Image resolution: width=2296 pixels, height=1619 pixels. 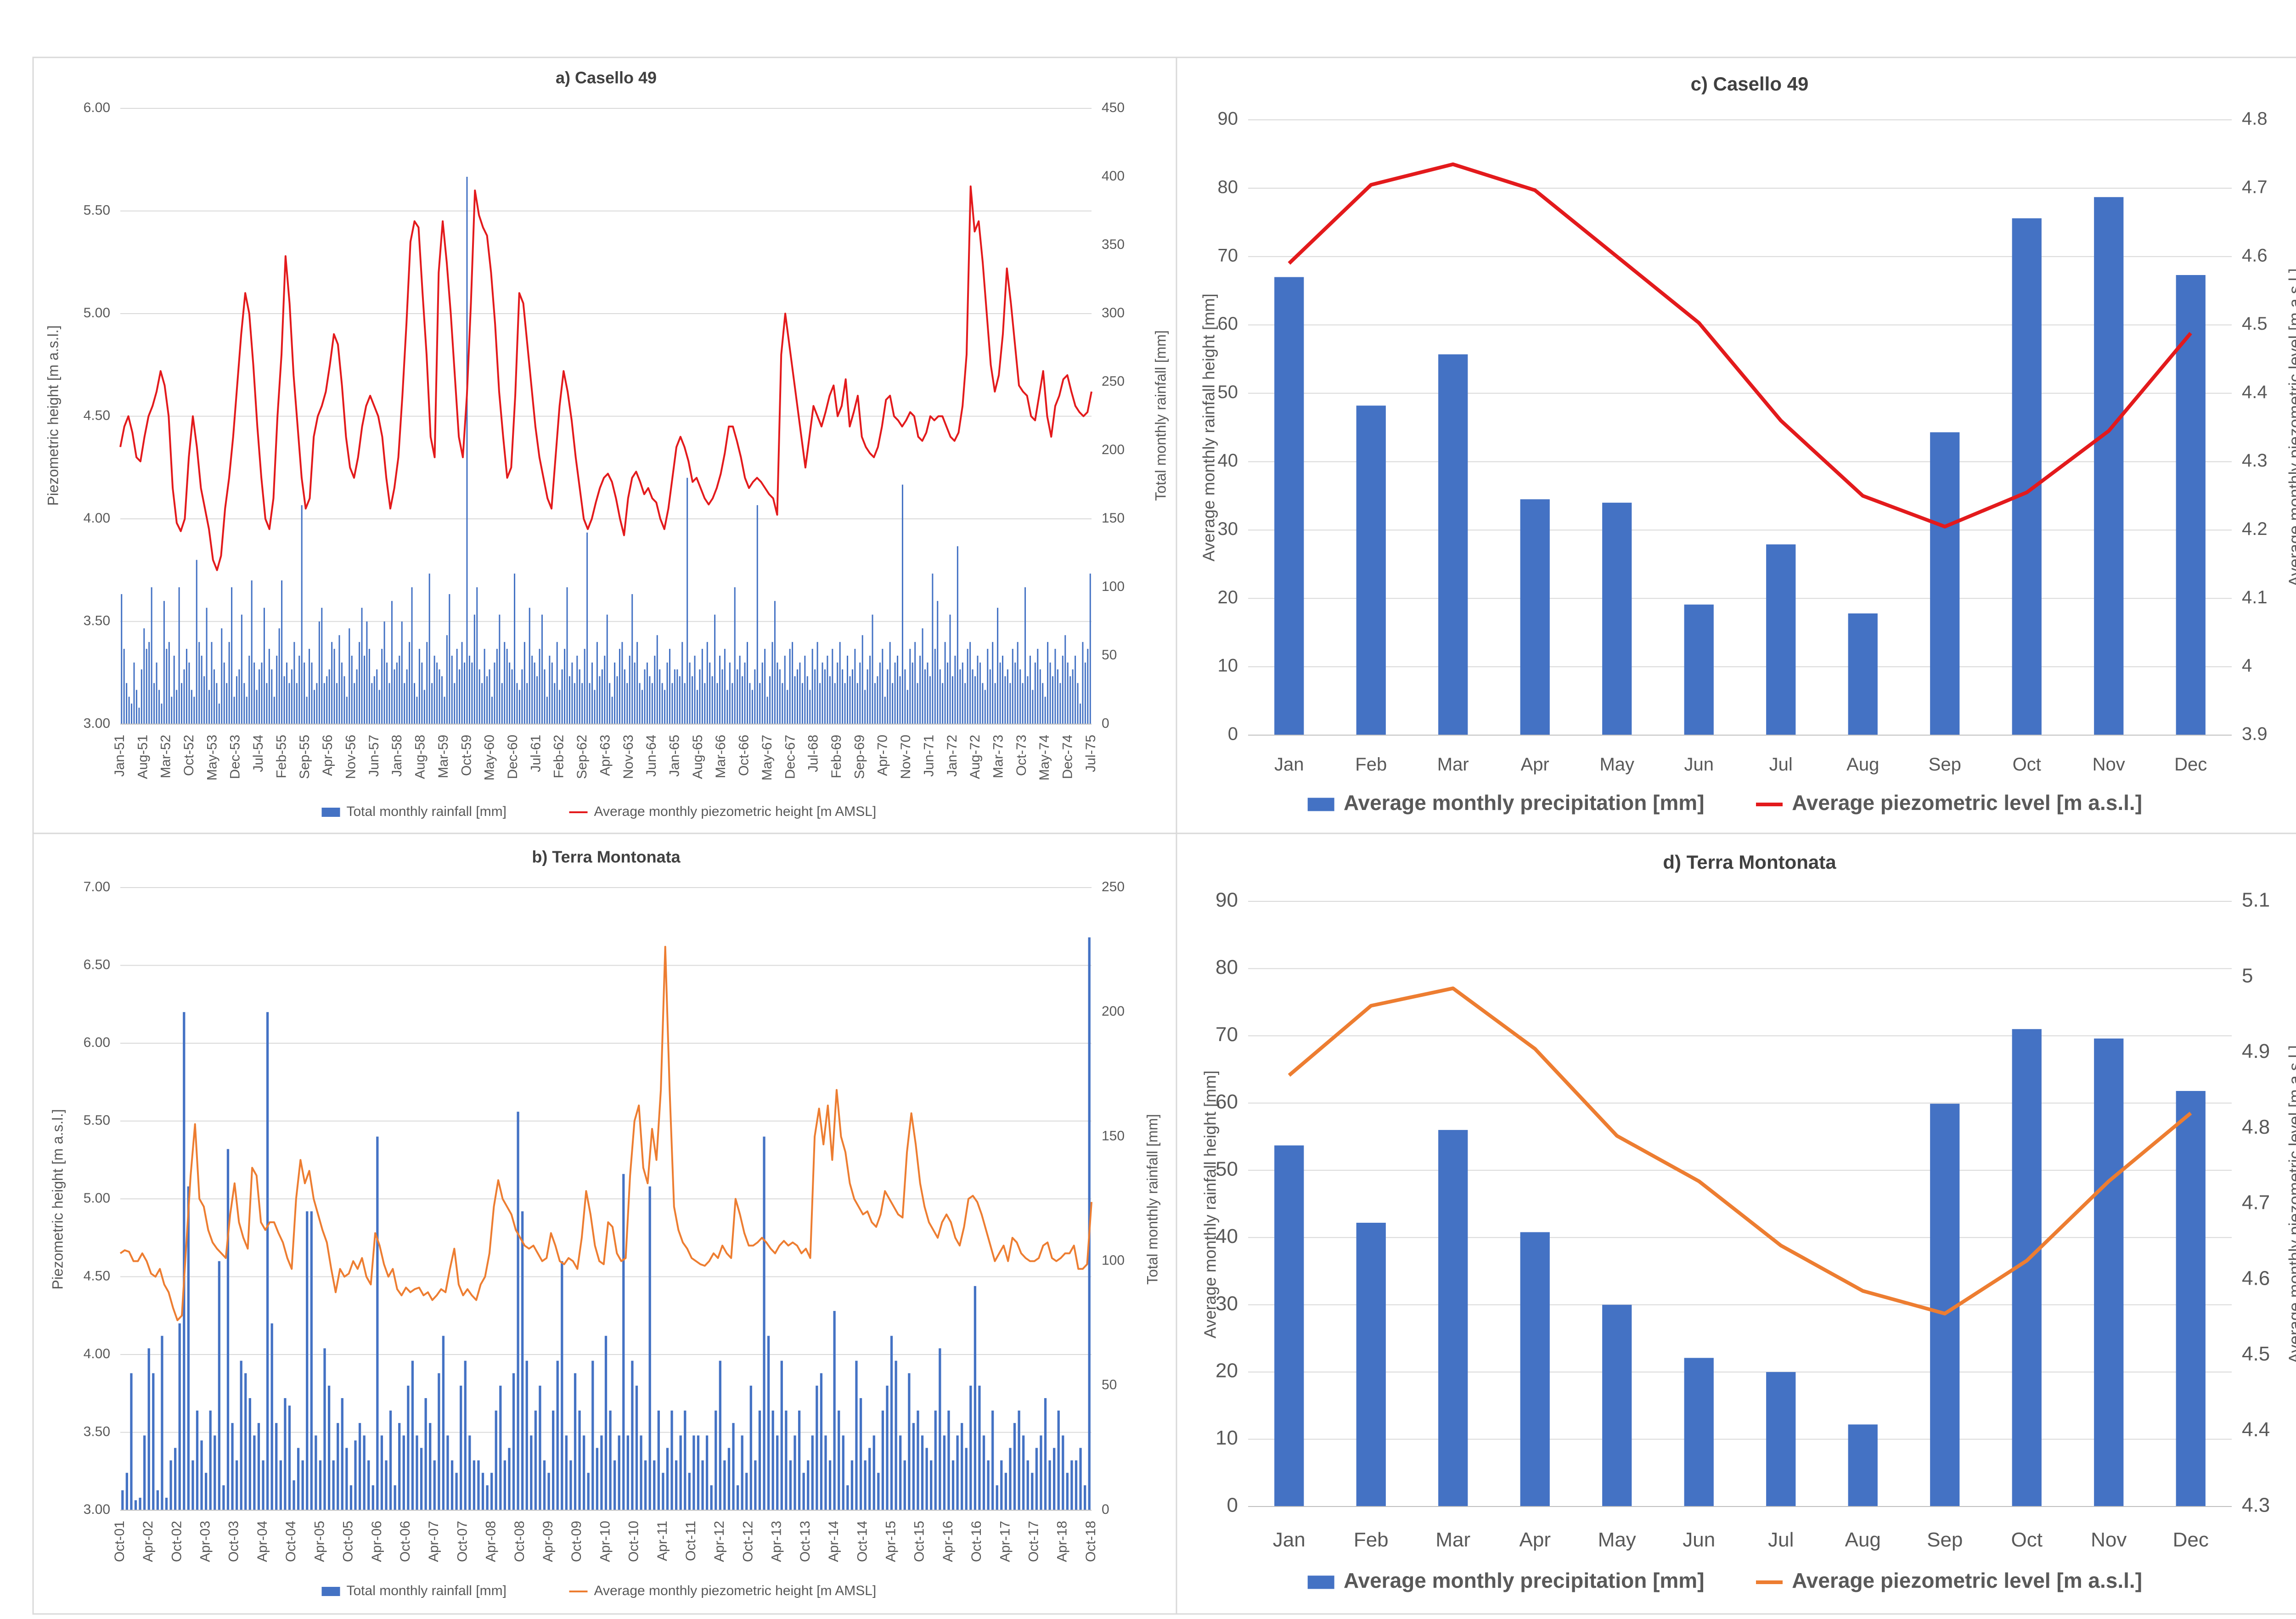 I want to click on y-axis-label: Average monthly rainfall height [mm], so click(x=1208, y=427).